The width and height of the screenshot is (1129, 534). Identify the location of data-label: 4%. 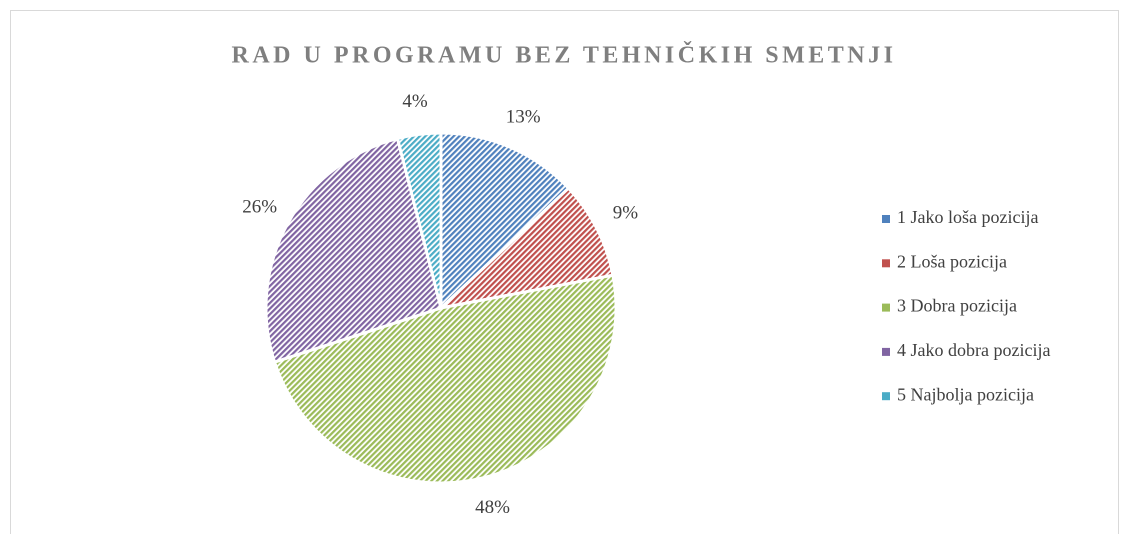
(415, 101).